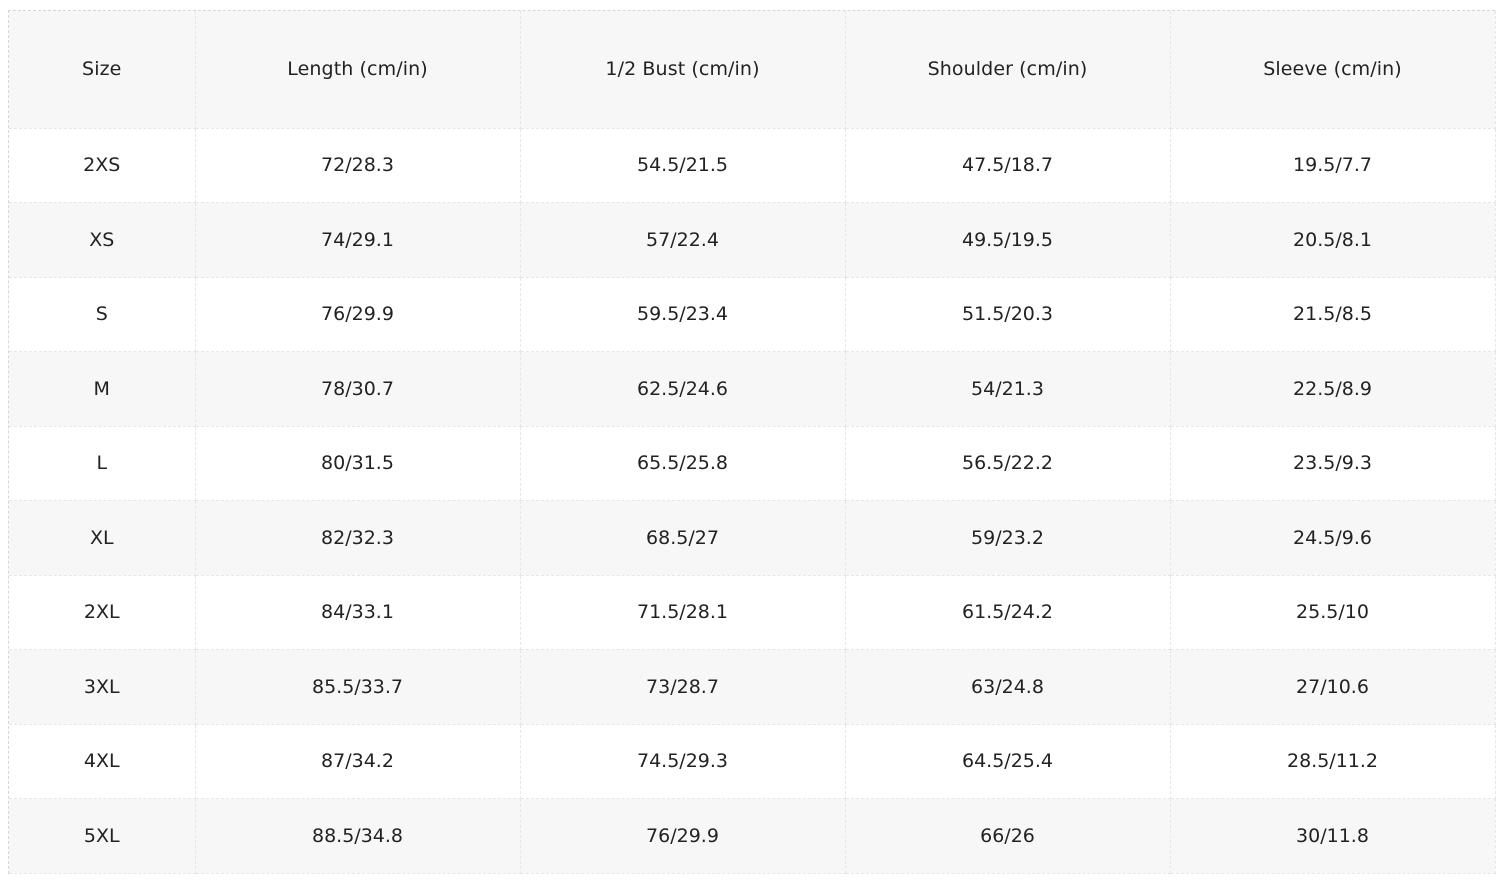 The height and width of the screenshot is (886, 1501). I want to click on cell-size: 2XS, so click(102, 165).